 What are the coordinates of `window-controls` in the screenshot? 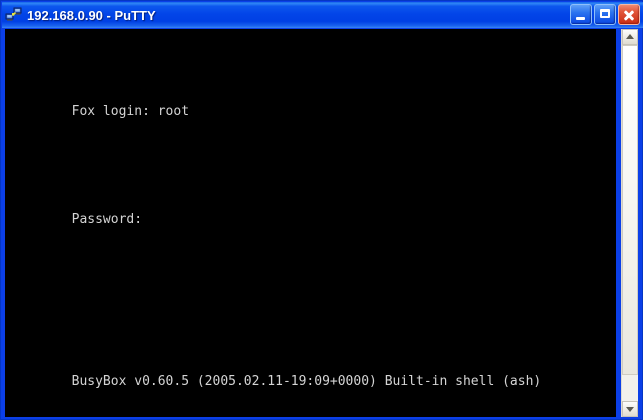 It's located at (605, 14).